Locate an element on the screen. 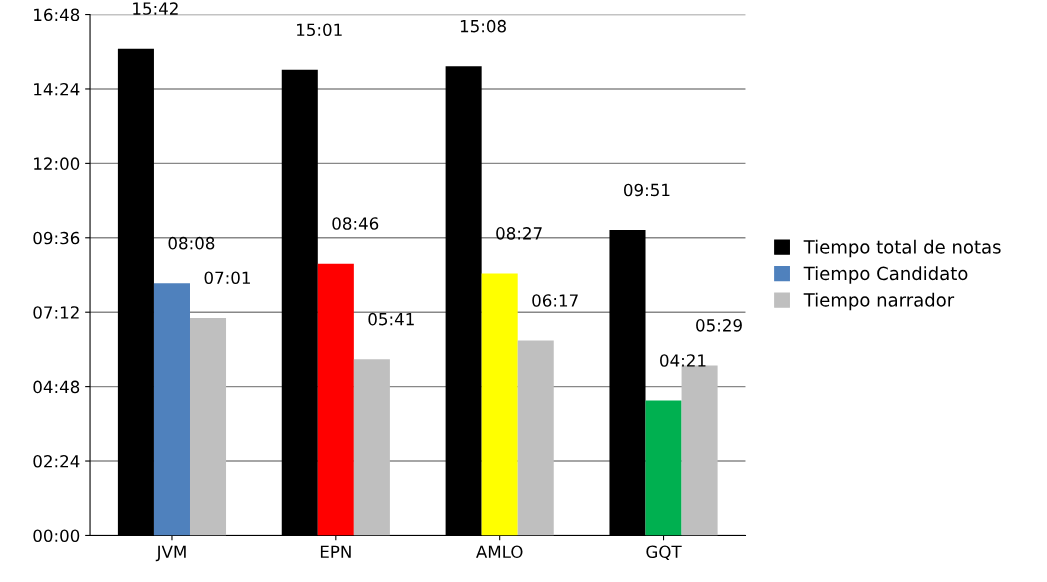 The width and height of the screenshot is (1047, 582). data-label: 04:21 is located at coordinates (683, 360).